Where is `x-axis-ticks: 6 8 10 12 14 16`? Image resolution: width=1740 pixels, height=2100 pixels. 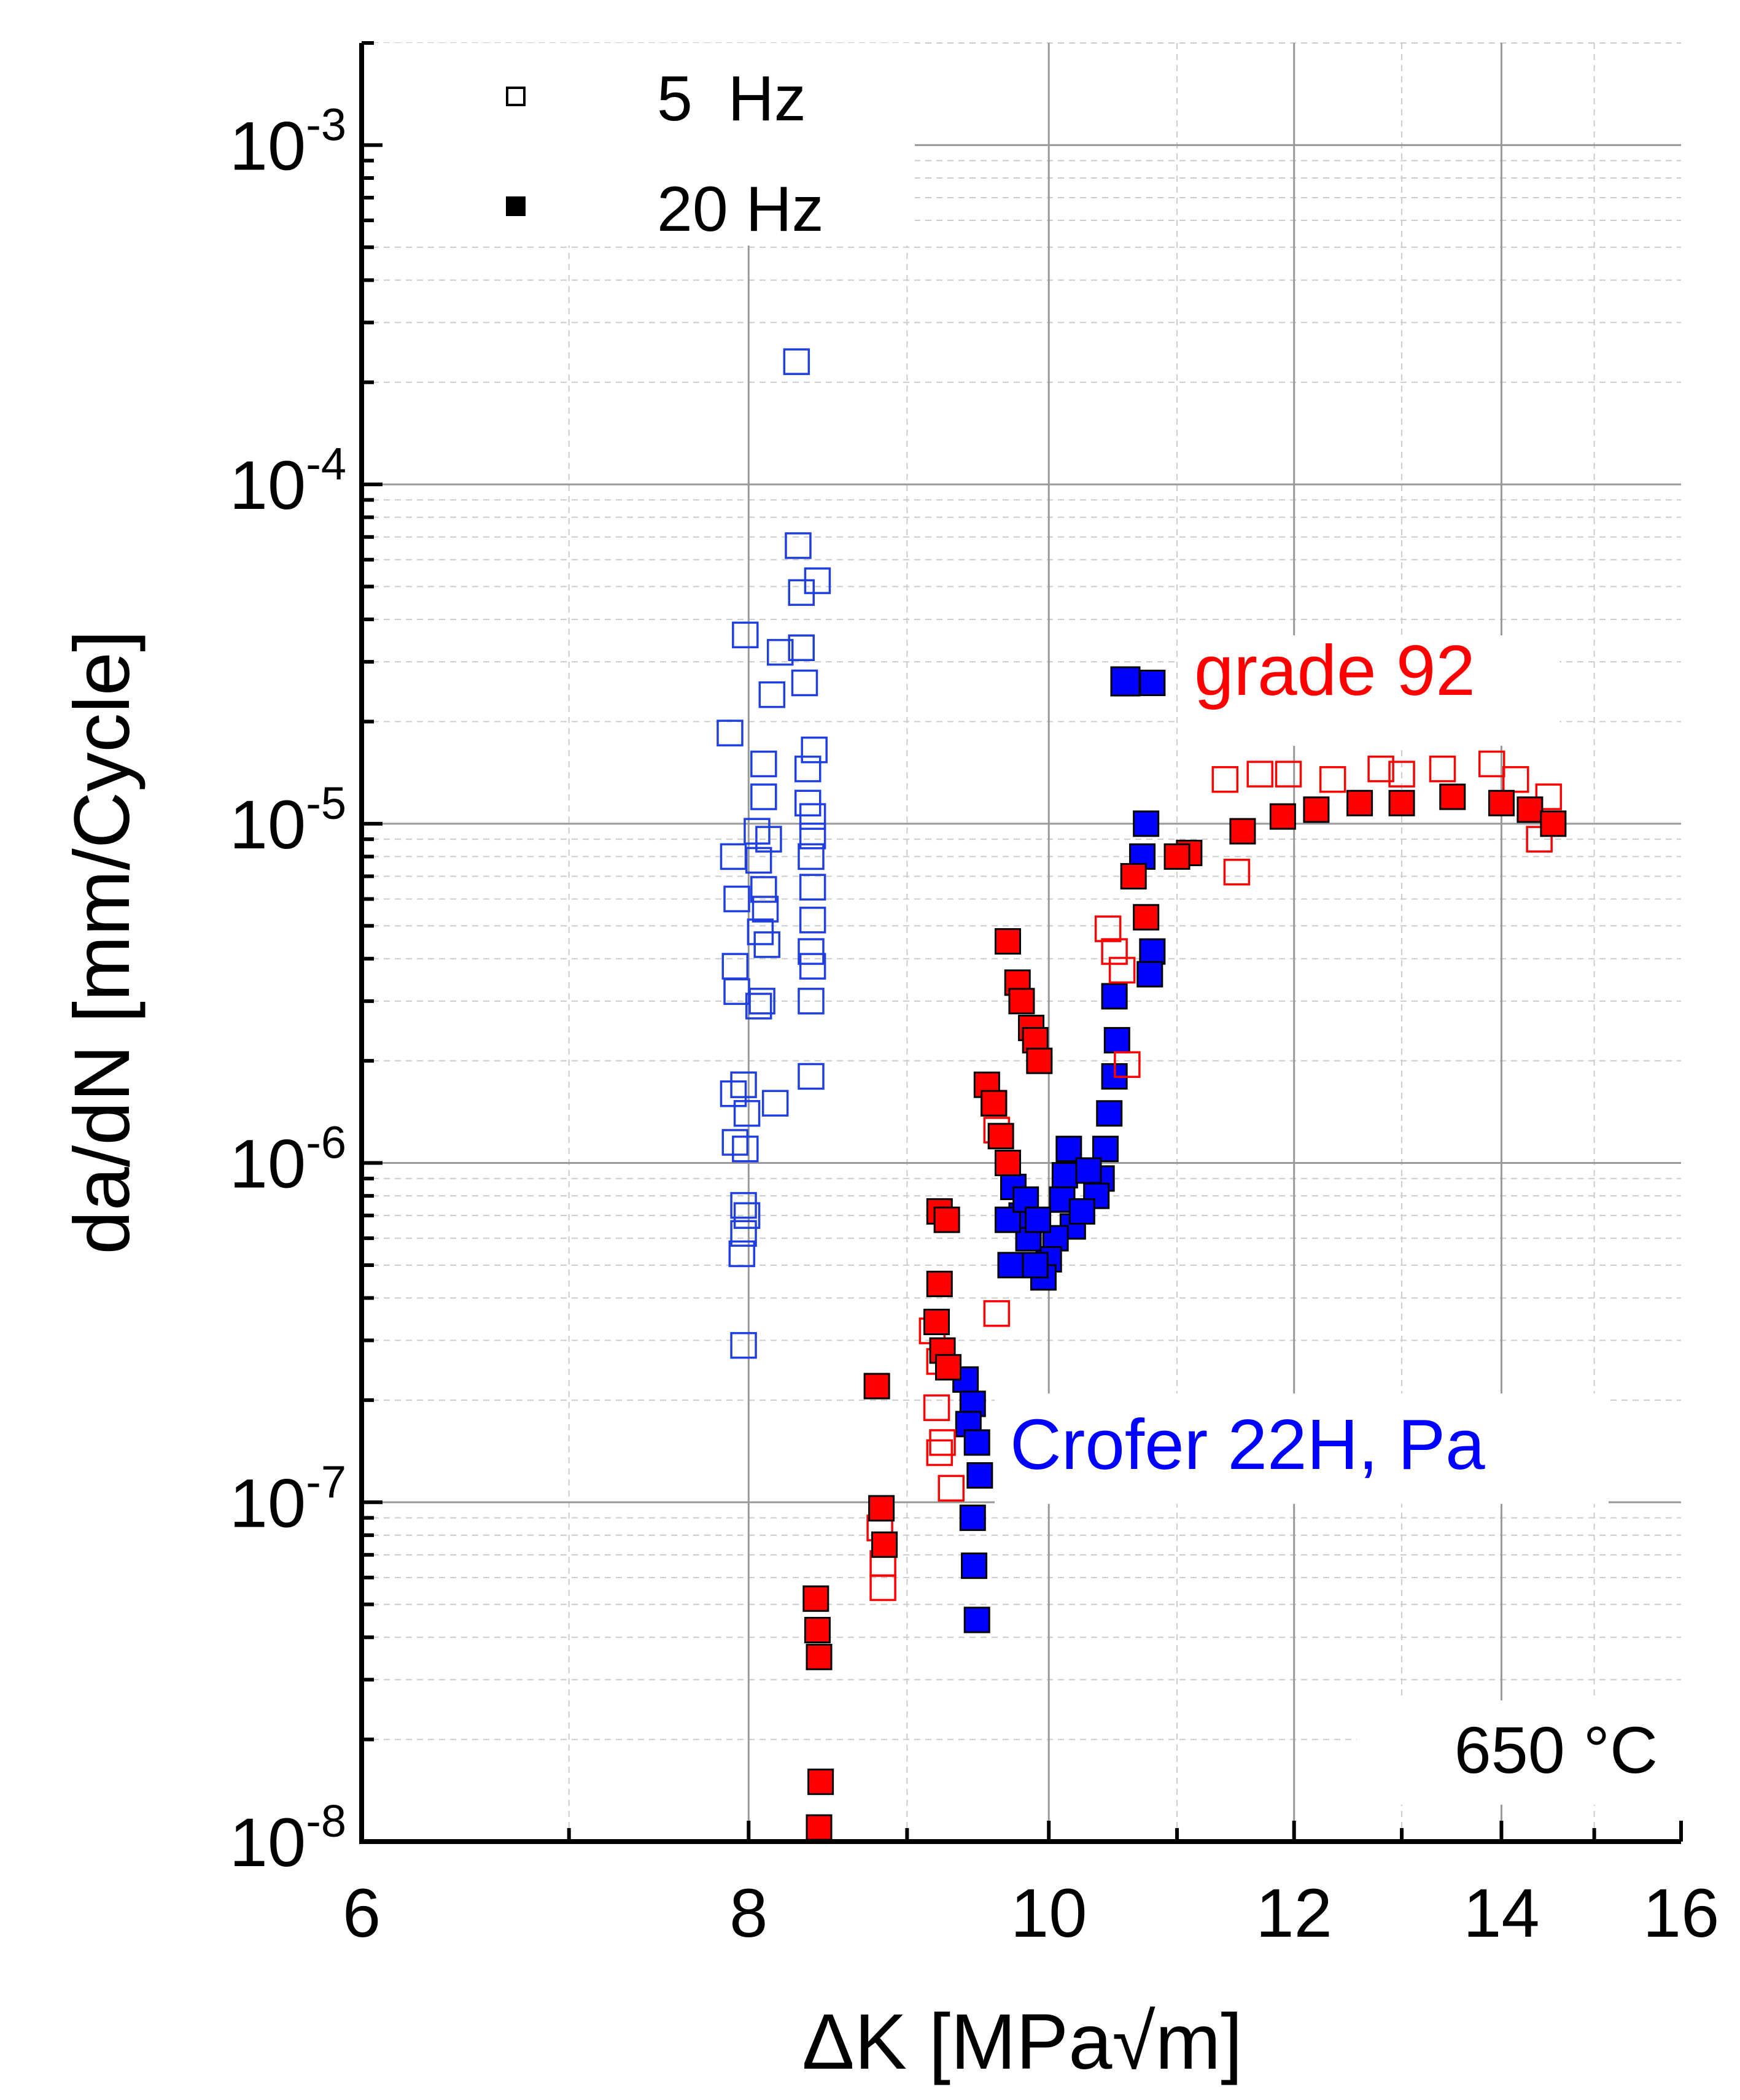
x-axis-ticks: 6 8 10 12 14 16 is located at coordinates (1031, 1886).